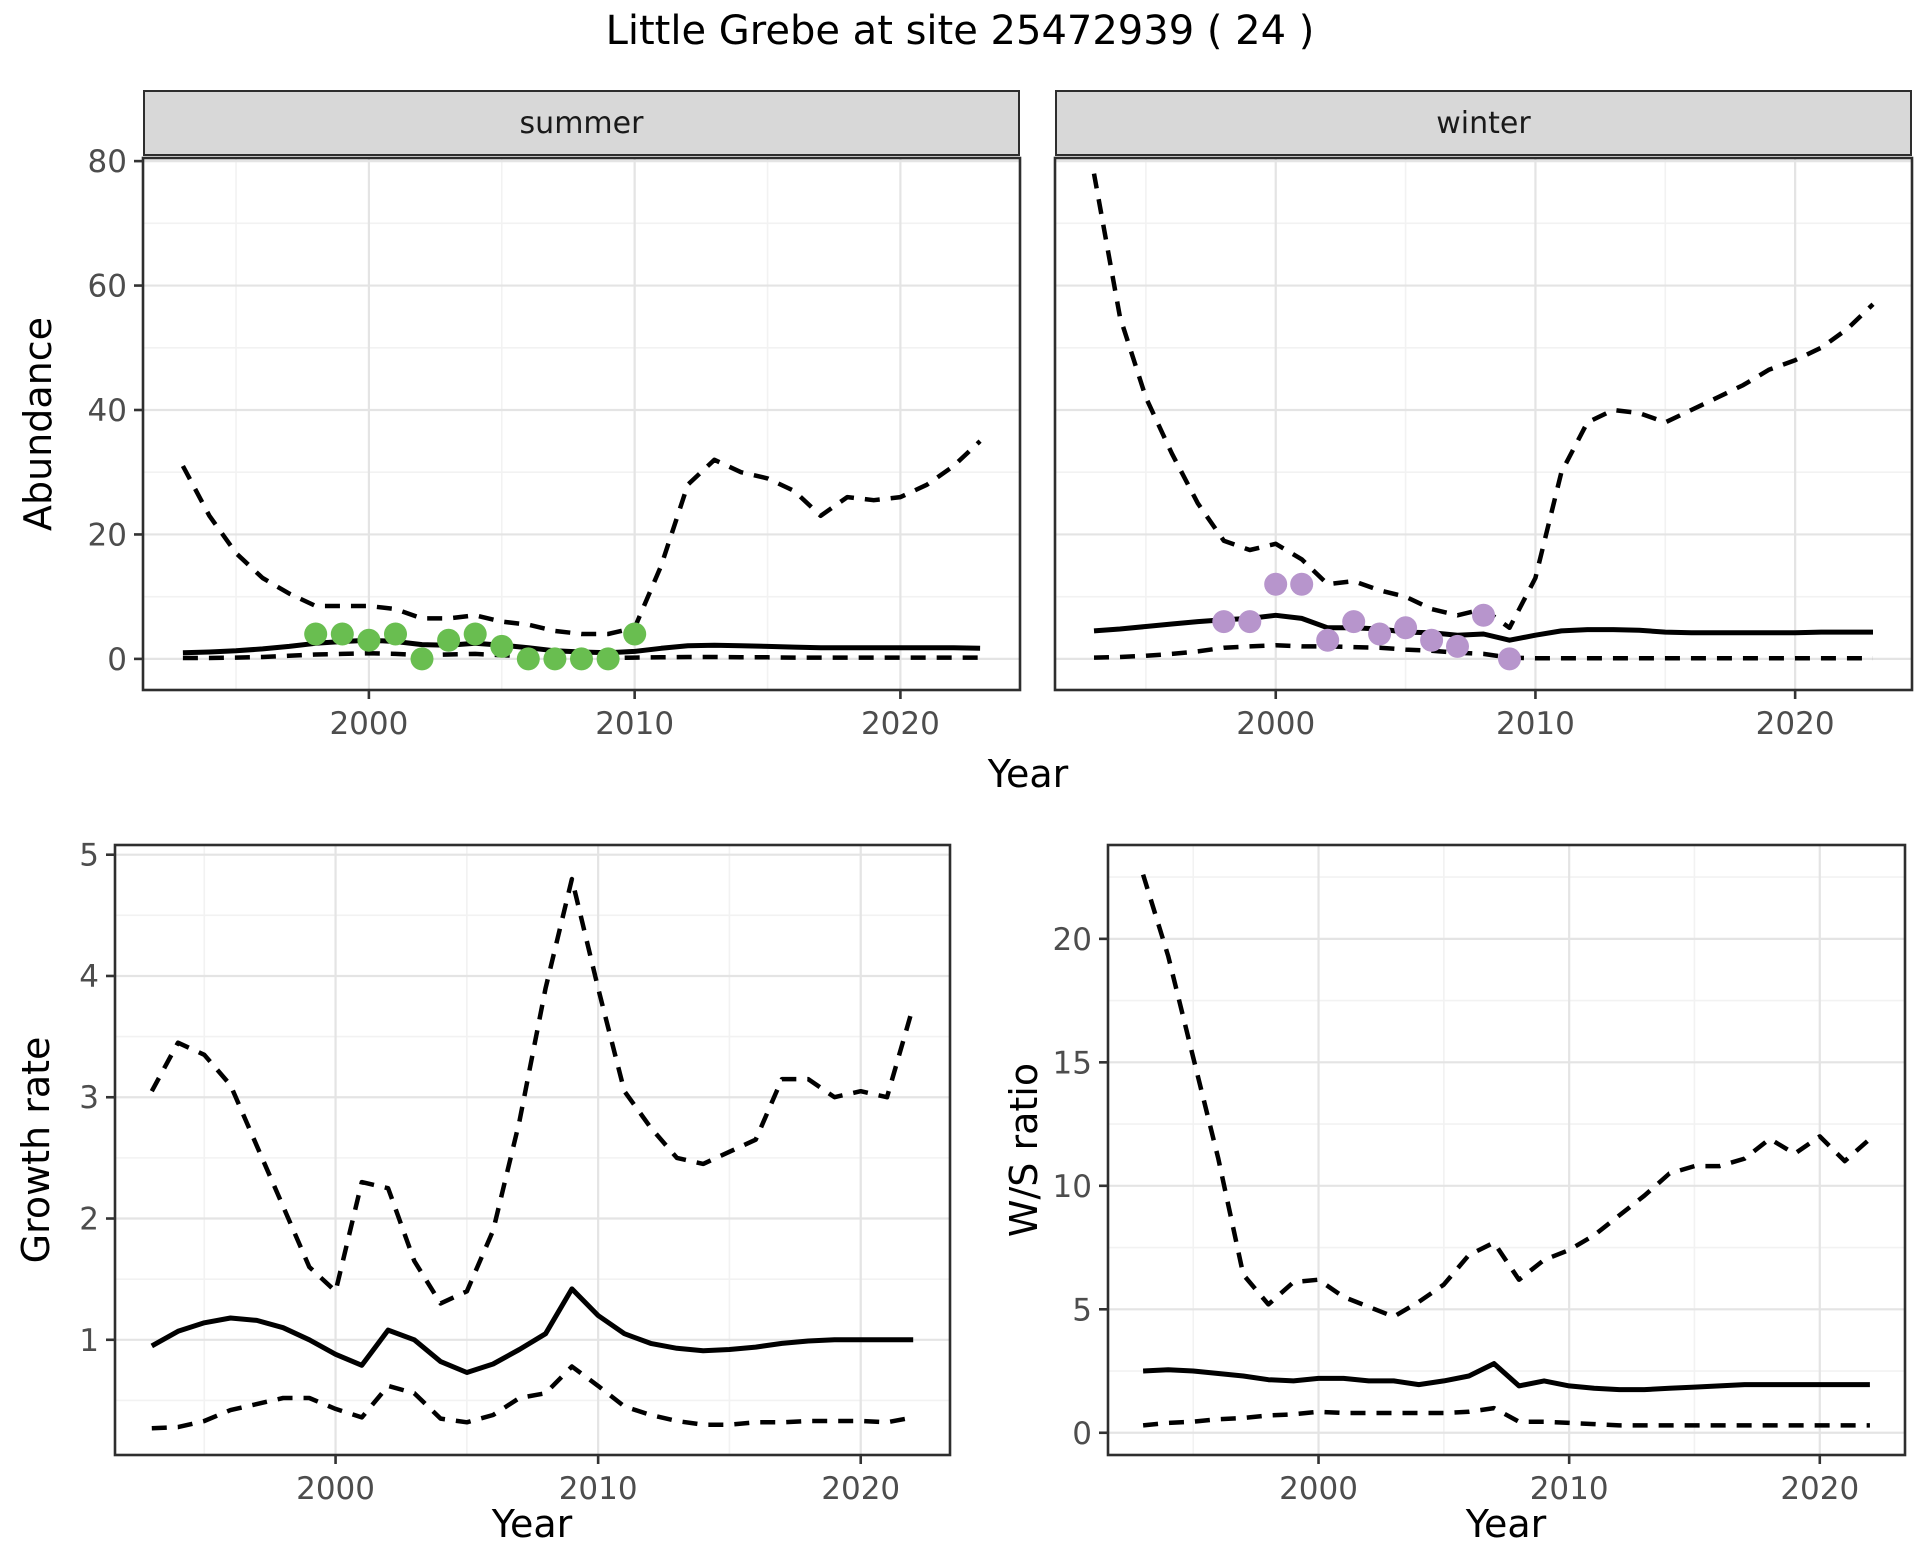 This screenshot has width=1920, height=1560. What do you see at coordinates (1483, 651) in the screenshot?
I see `abundance-winter-lower_95ci-line` at bounding box center [1483, 651].